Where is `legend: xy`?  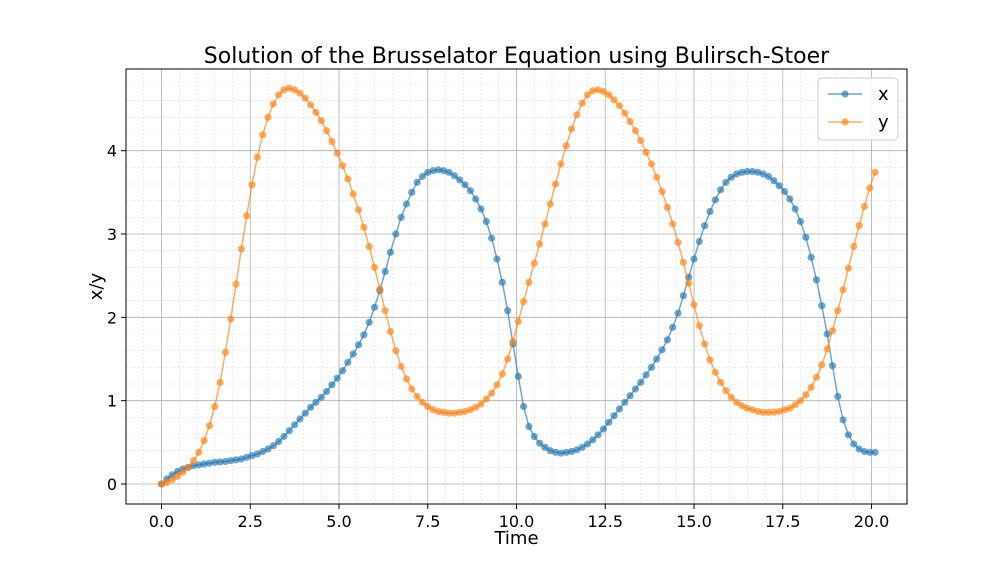
legend: xy is located at coordinates (858, 109).